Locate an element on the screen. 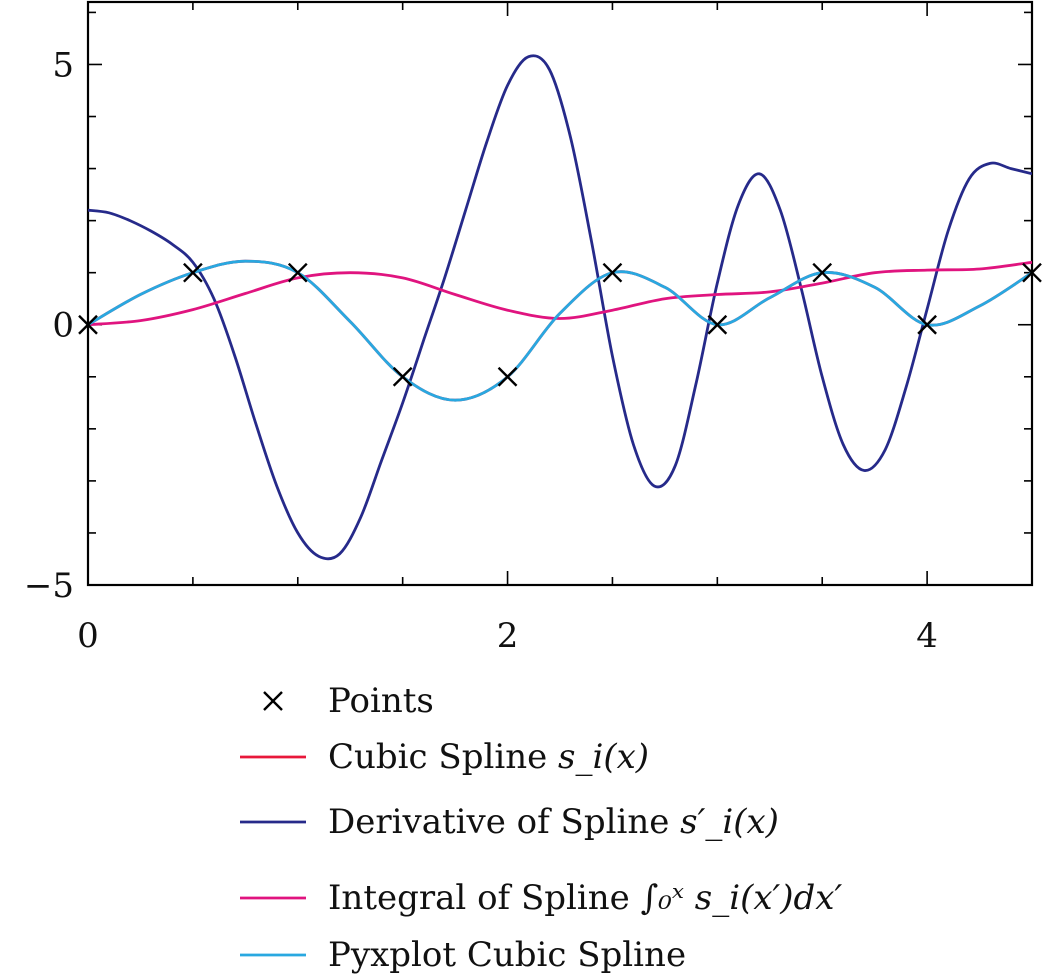  legend-item-derivative: Derivative of Spline s′_i(x) is located at coordinates (509, 822).